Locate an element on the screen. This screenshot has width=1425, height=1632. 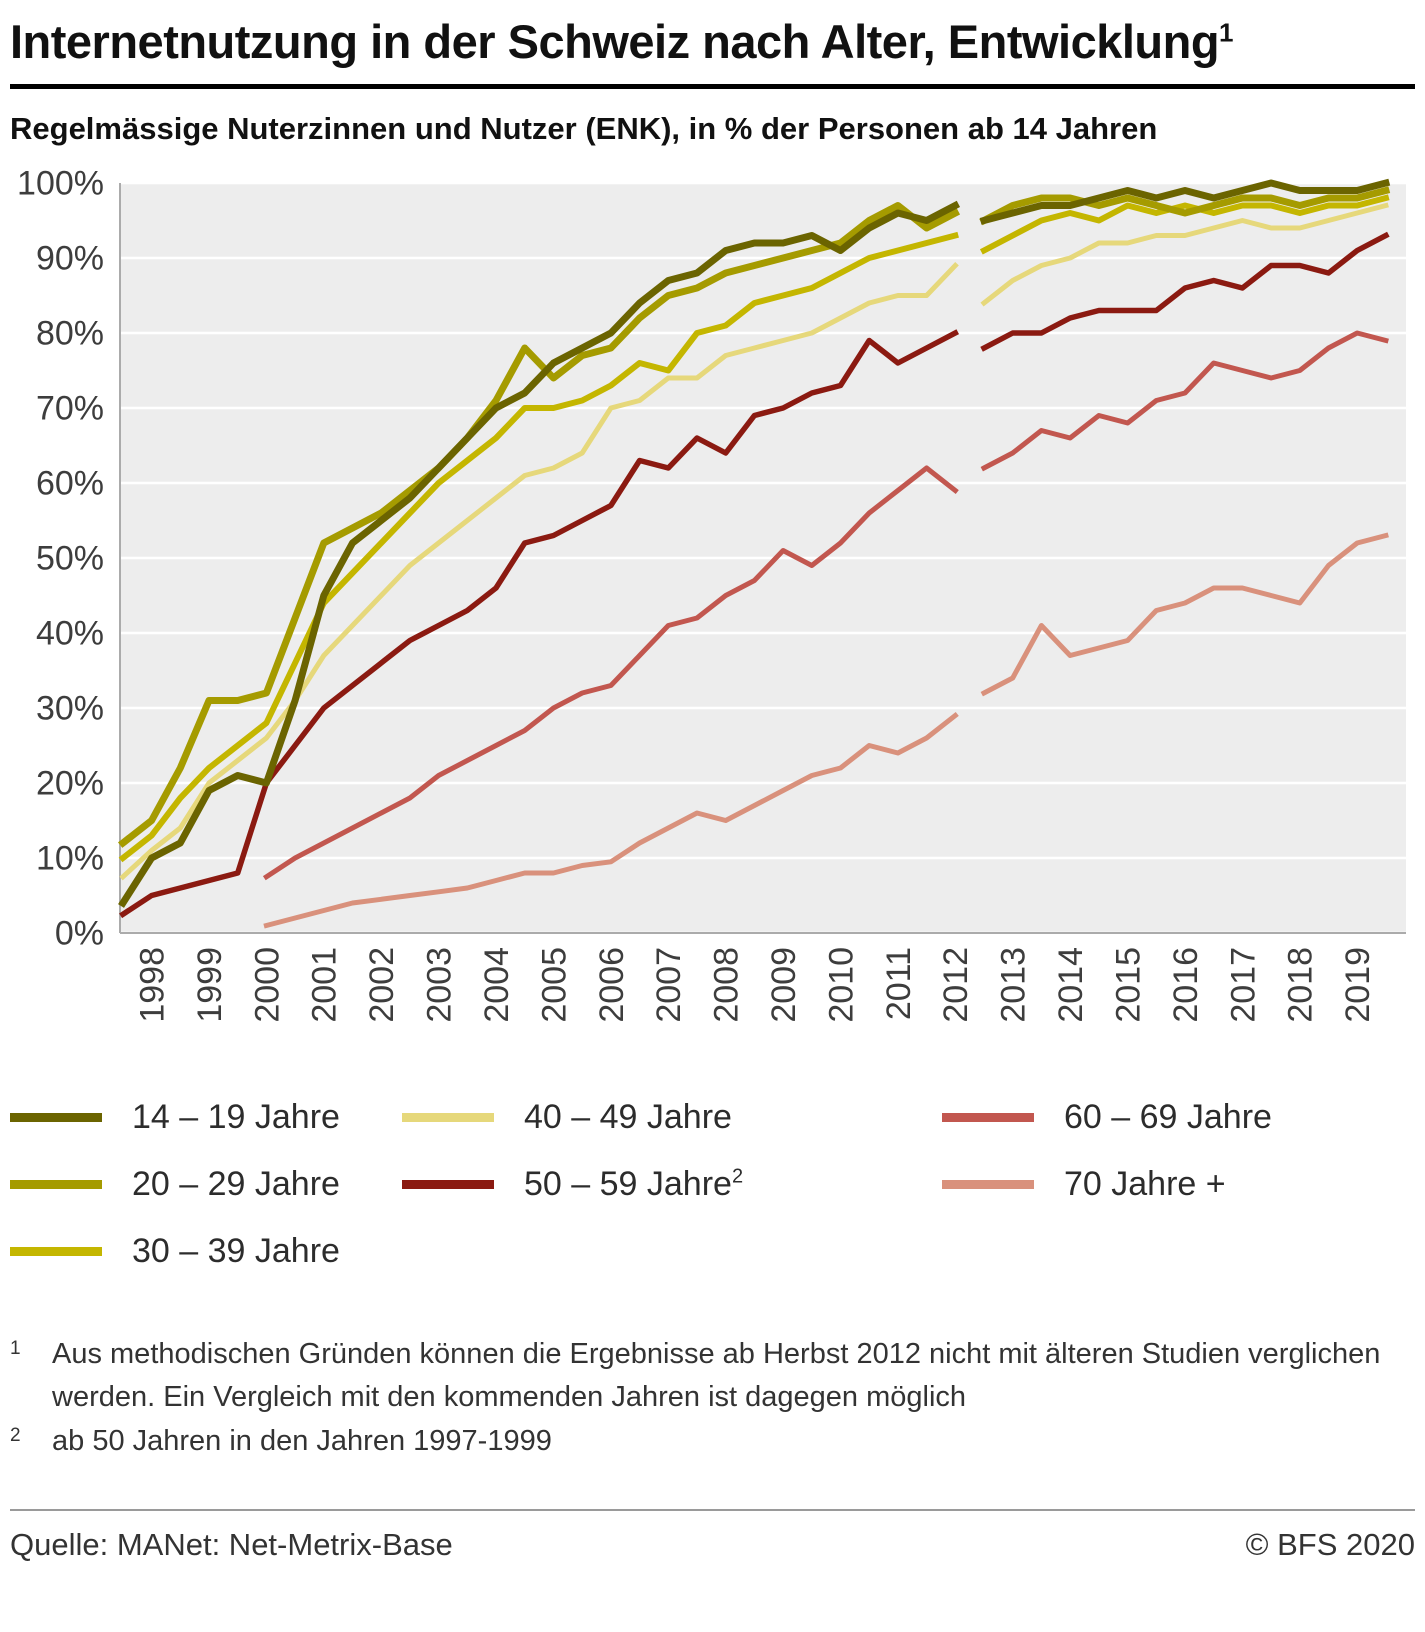
svg-text: 20% is located at coordinates (70, 783).